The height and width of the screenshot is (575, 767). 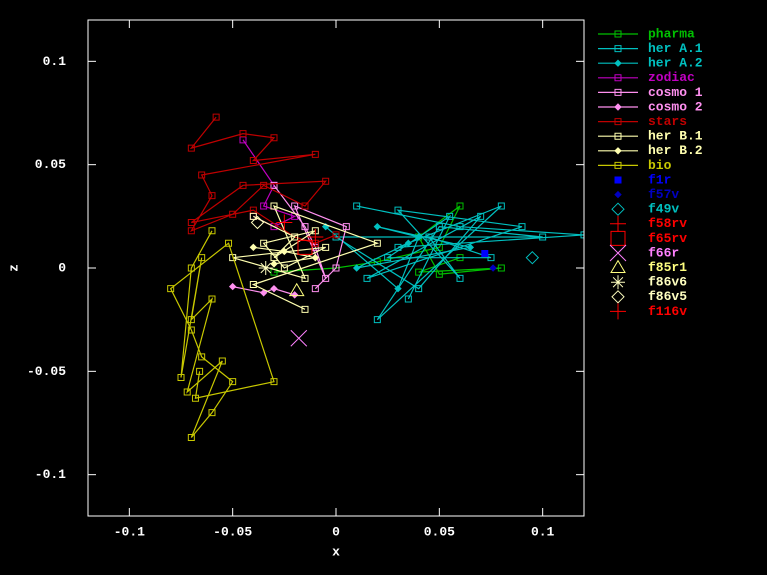 I want to click on legend-label: bio, so click(x=660, y=165).